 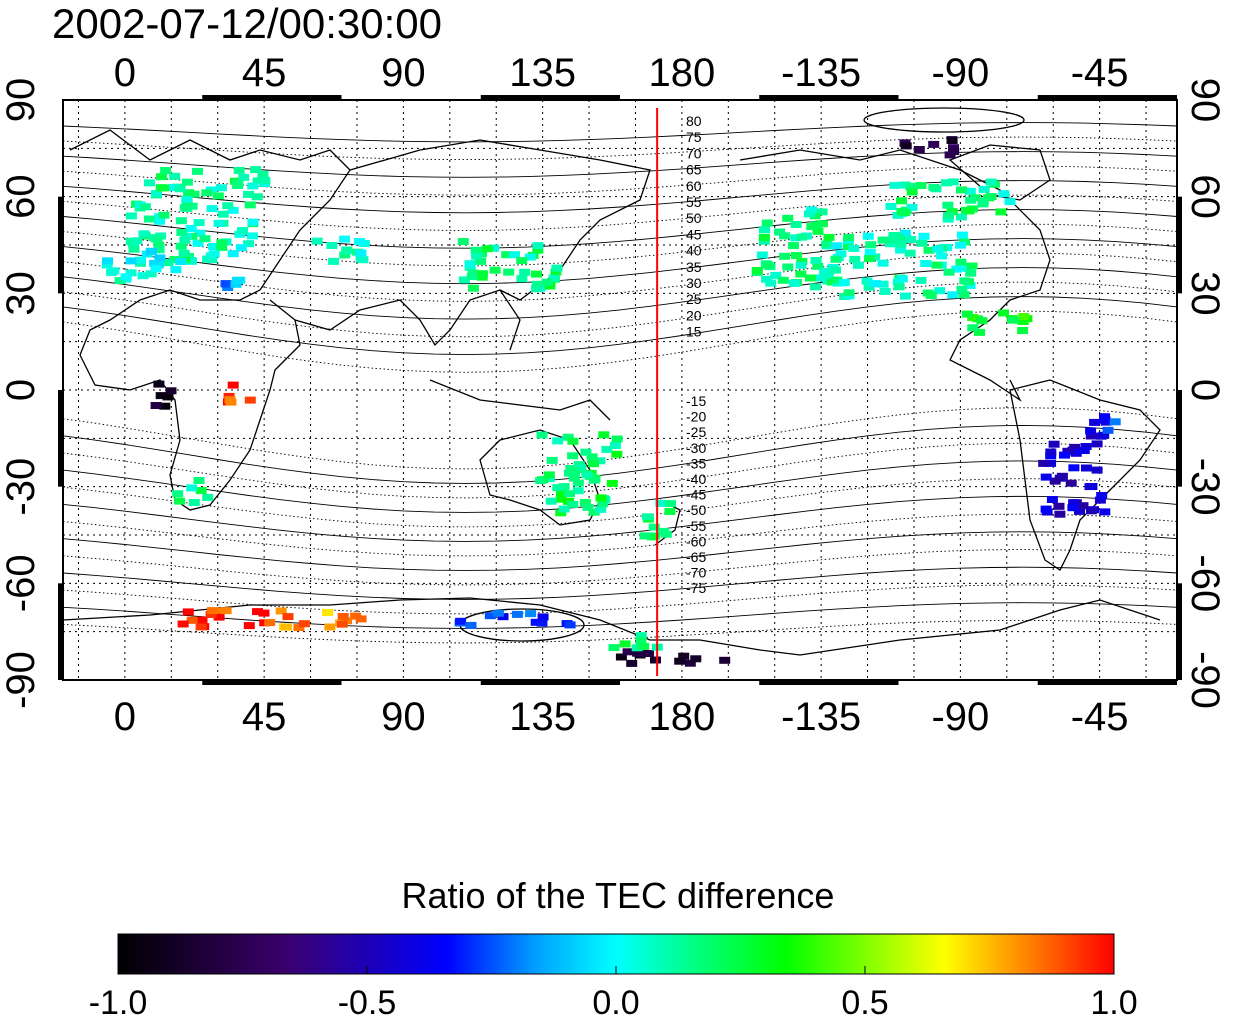 What do you see at coordinates (1100, 73) in the screenshot?
I see `top-lon-tick-label: -45` at bounding box center [1100, 73].